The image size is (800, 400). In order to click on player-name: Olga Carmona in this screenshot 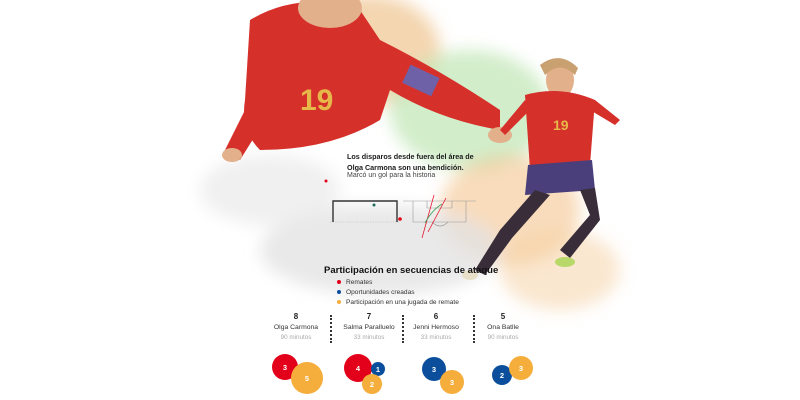, I will do `click(296, 327)`.